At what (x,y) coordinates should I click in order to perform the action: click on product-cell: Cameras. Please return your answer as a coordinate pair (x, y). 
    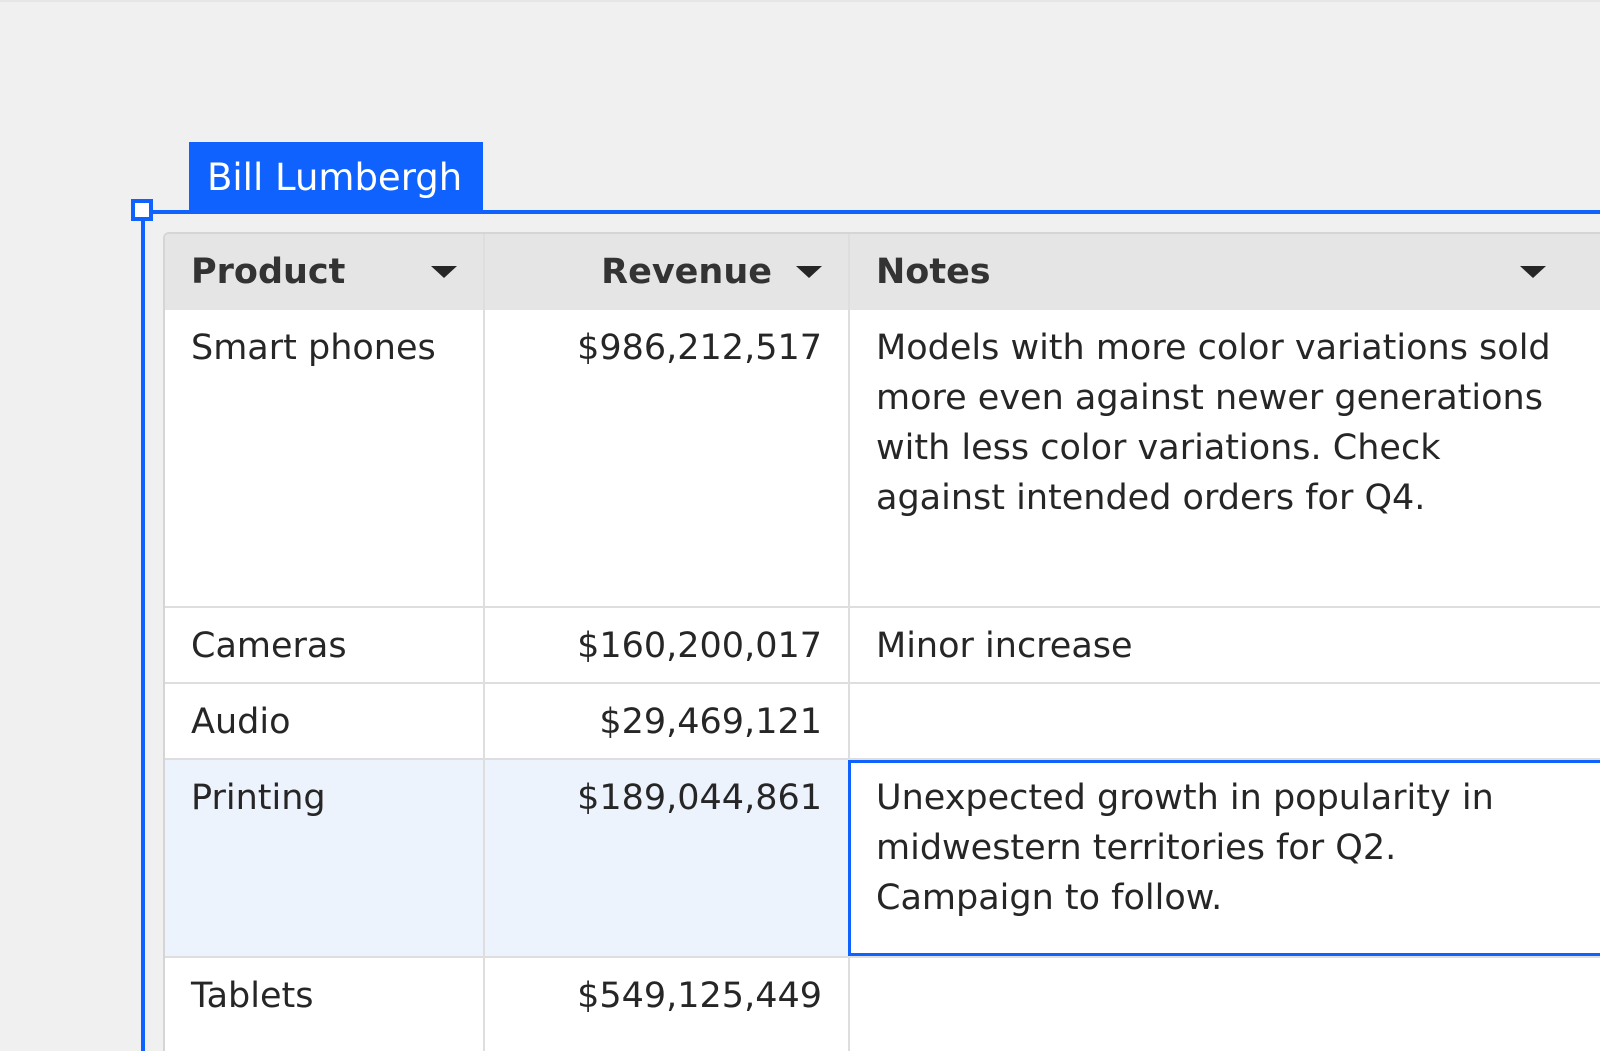
    Looking at the image, I should click on (269, 646).